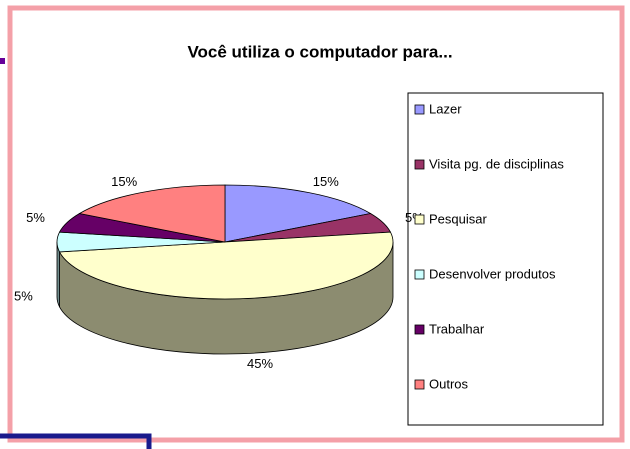  Describe the element at coordinates (2, 61) in the screenshot. I see `corner-mark` at that location.